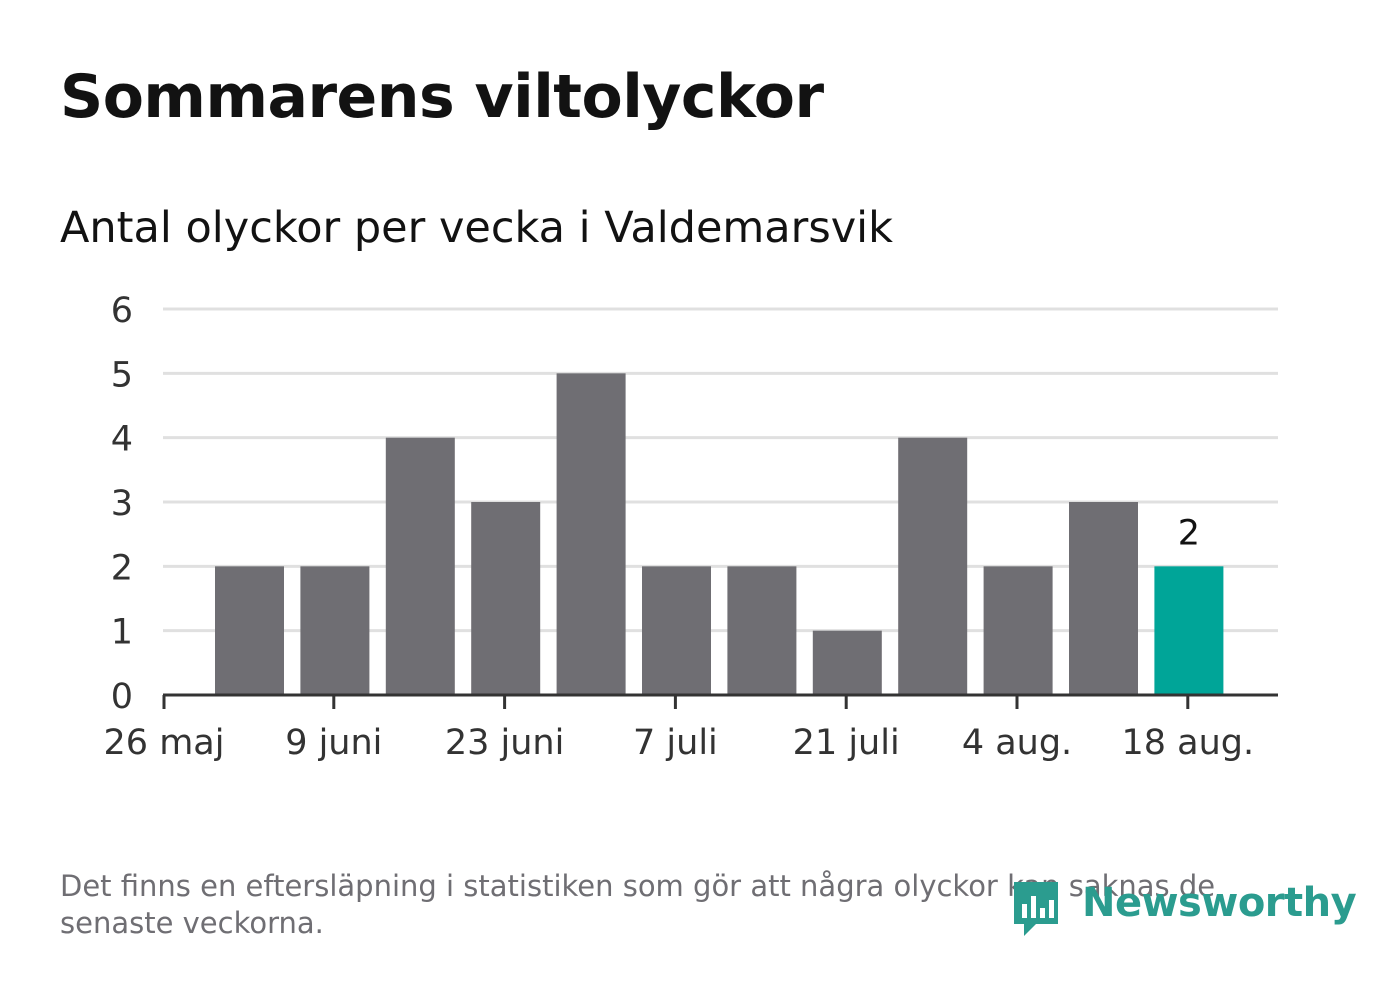 This screenshot has height=999, width=1382. I want to click on y-tick-label: 1, so click(122, 633).